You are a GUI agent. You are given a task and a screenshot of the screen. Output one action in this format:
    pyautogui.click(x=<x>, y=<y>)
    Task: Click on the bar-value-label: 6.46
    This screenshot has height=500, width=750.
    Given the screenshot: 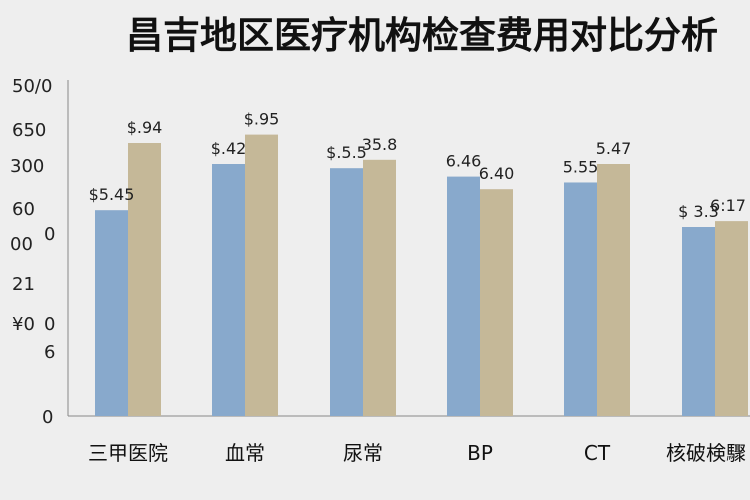 What is the action you would take?
    pyautogui.click(x=464, y=161)
    